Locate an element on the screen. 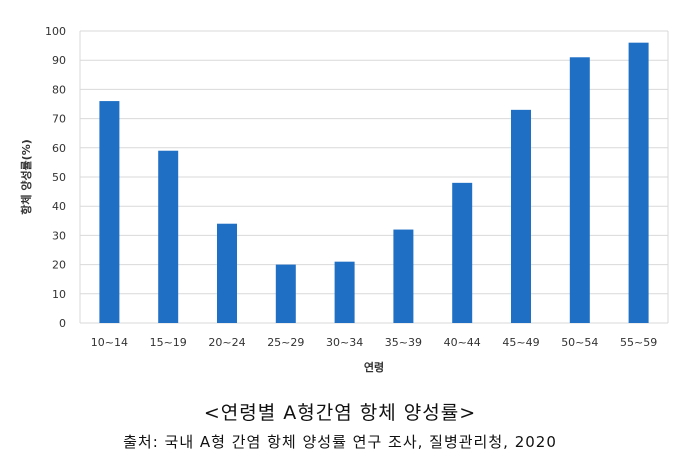  x-tick-label: 30~34 is located at coordinates (344, 342).